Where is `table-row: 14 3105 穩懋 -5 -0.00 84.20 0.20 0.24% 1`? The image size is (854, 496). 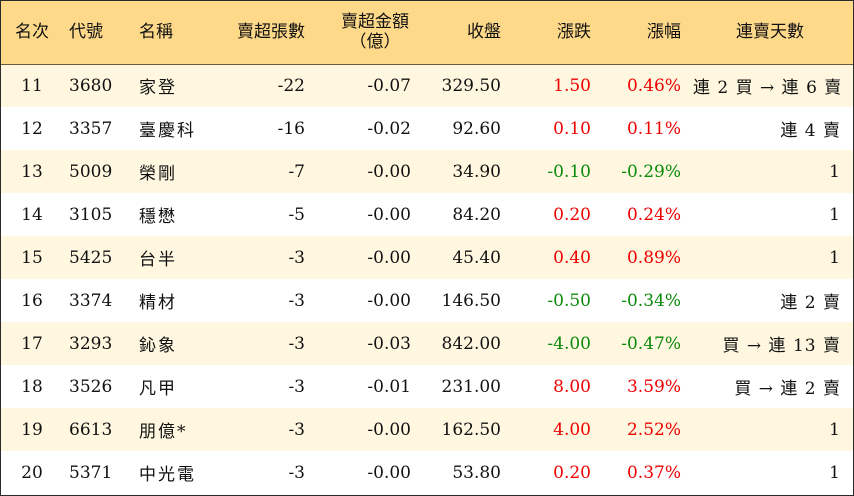
table-row: 14 3105 穩懋 -5 -0.00 84.20 0.20 0.24% 1 is located at coordinates (427, 214).